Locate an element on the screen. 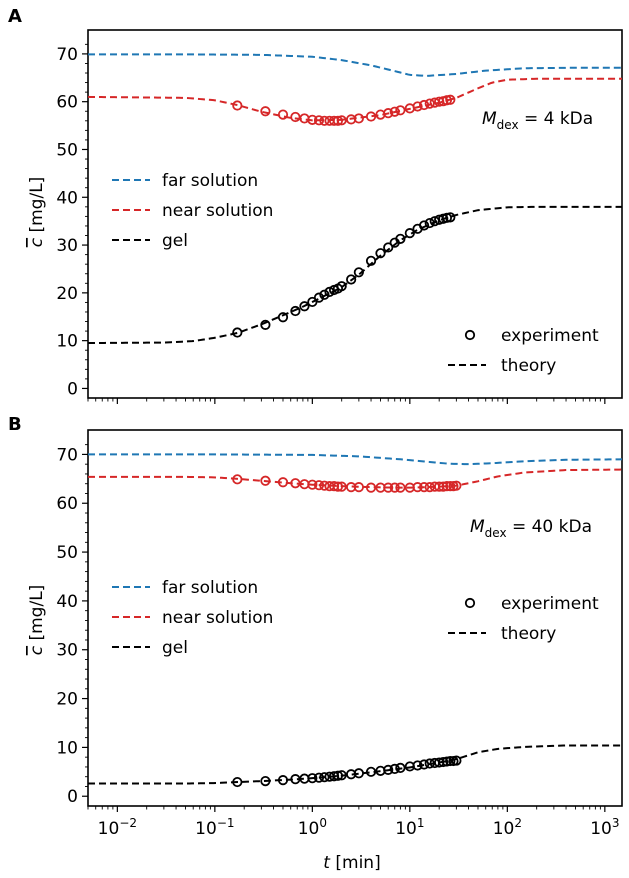  panel-a-annotation: Mdex = 4 kDa is located at coordinates (537, 120).